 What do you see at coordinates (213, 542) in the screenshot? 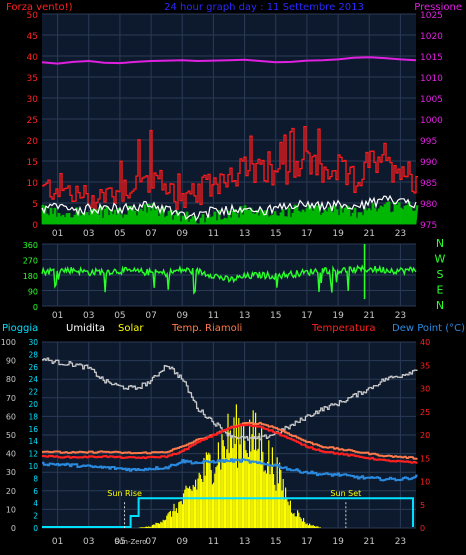
I see `temp-x-tick: 11` at bounding box center [213, 542].